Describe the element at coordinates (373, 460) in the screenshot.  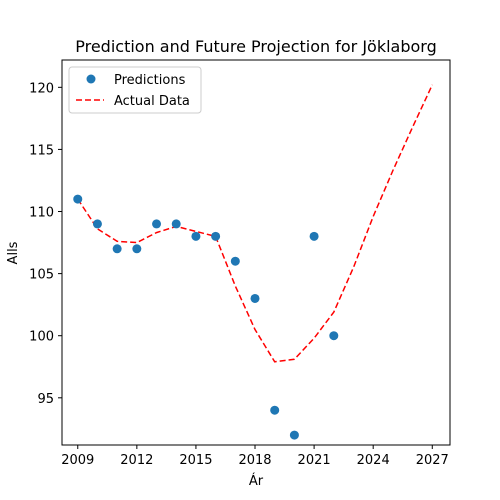
I see `x-tick-label: 2024` at that location.